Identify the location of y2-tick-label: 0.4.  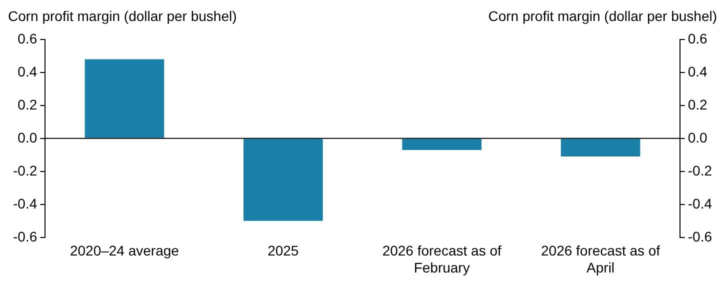
(698, 71).